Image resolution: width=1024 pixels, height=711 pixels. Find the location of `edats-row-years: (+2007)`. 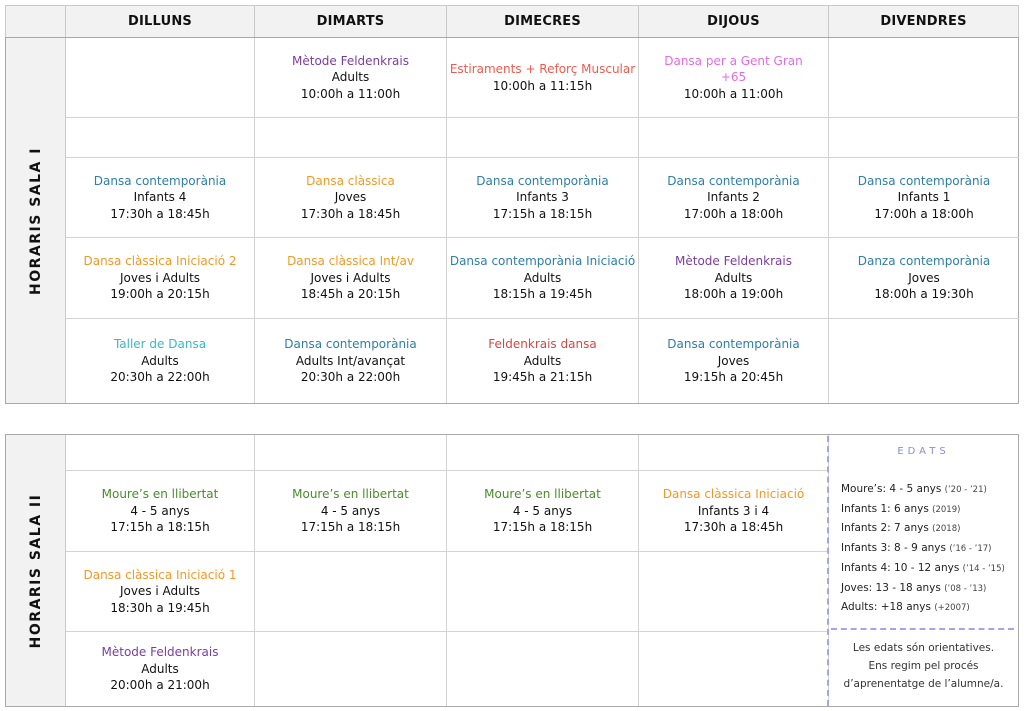

edats-row-years: (+2007) is located at coordinates (952, 608).